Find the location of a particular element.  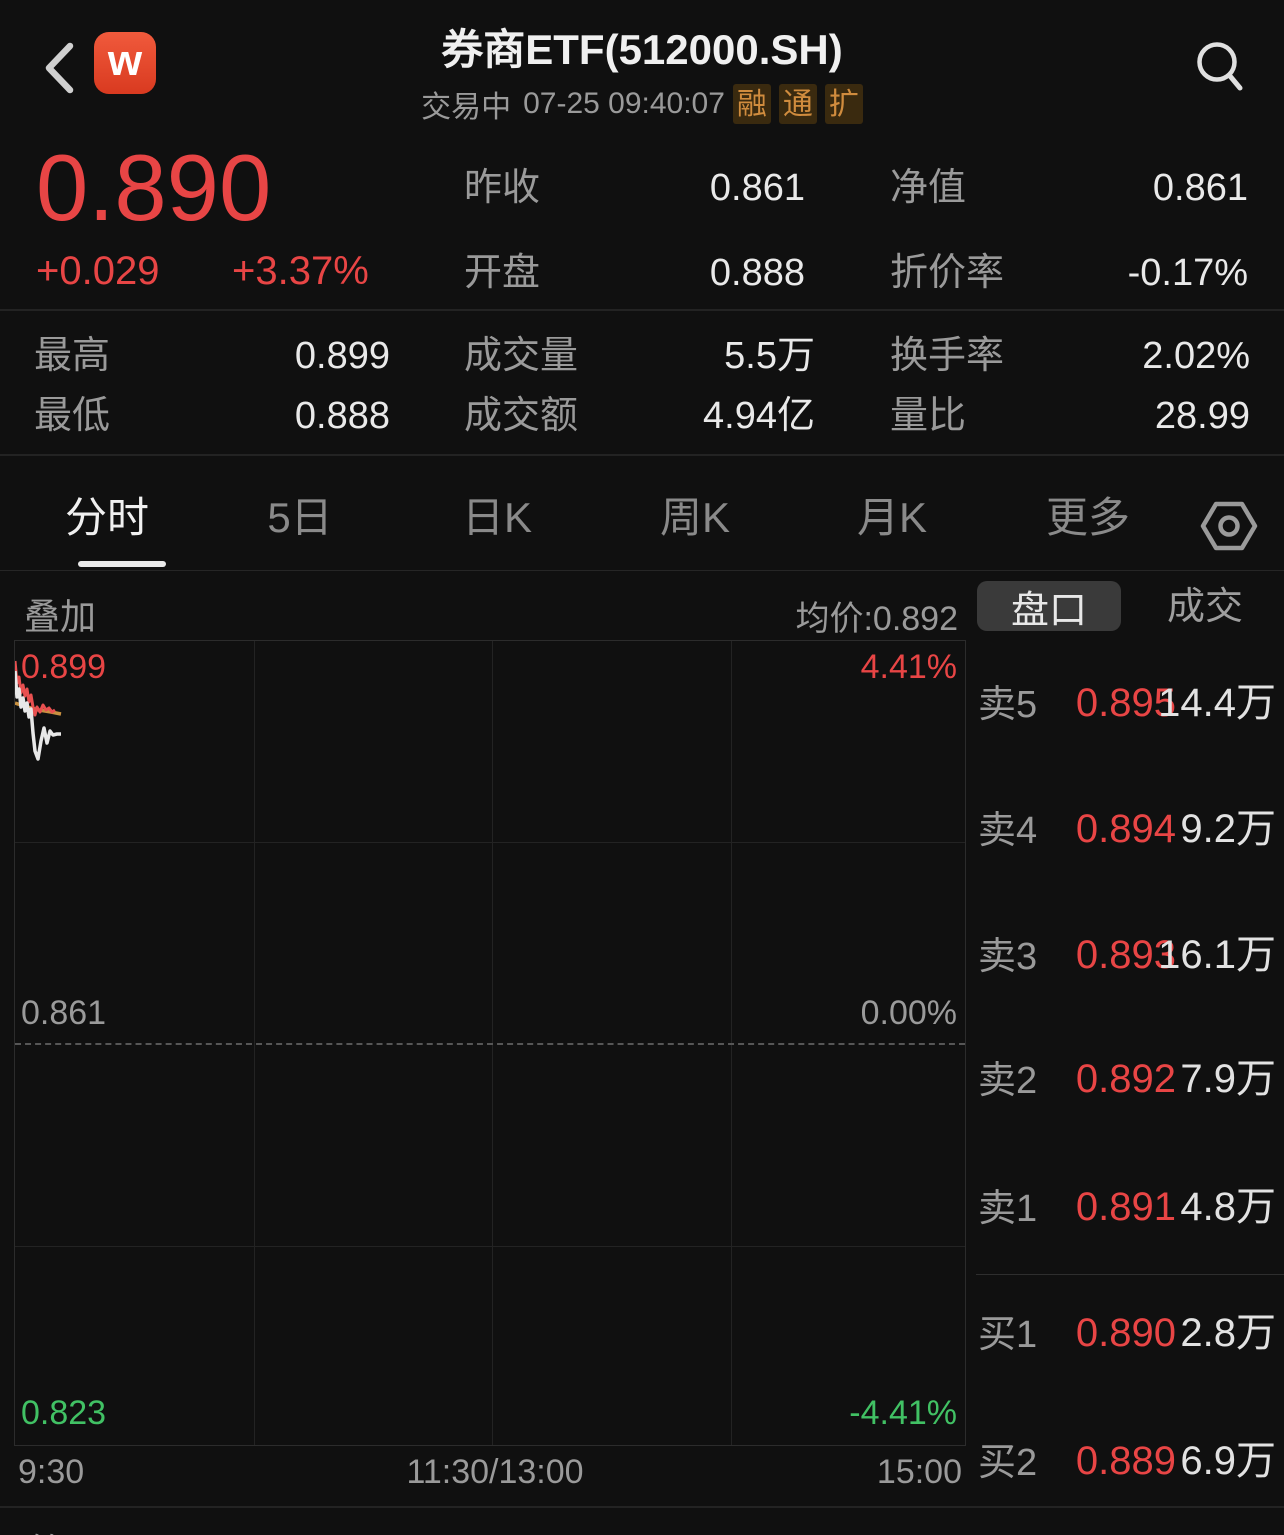

overlay-button: 叠加 is located at coordinates (60, 616).